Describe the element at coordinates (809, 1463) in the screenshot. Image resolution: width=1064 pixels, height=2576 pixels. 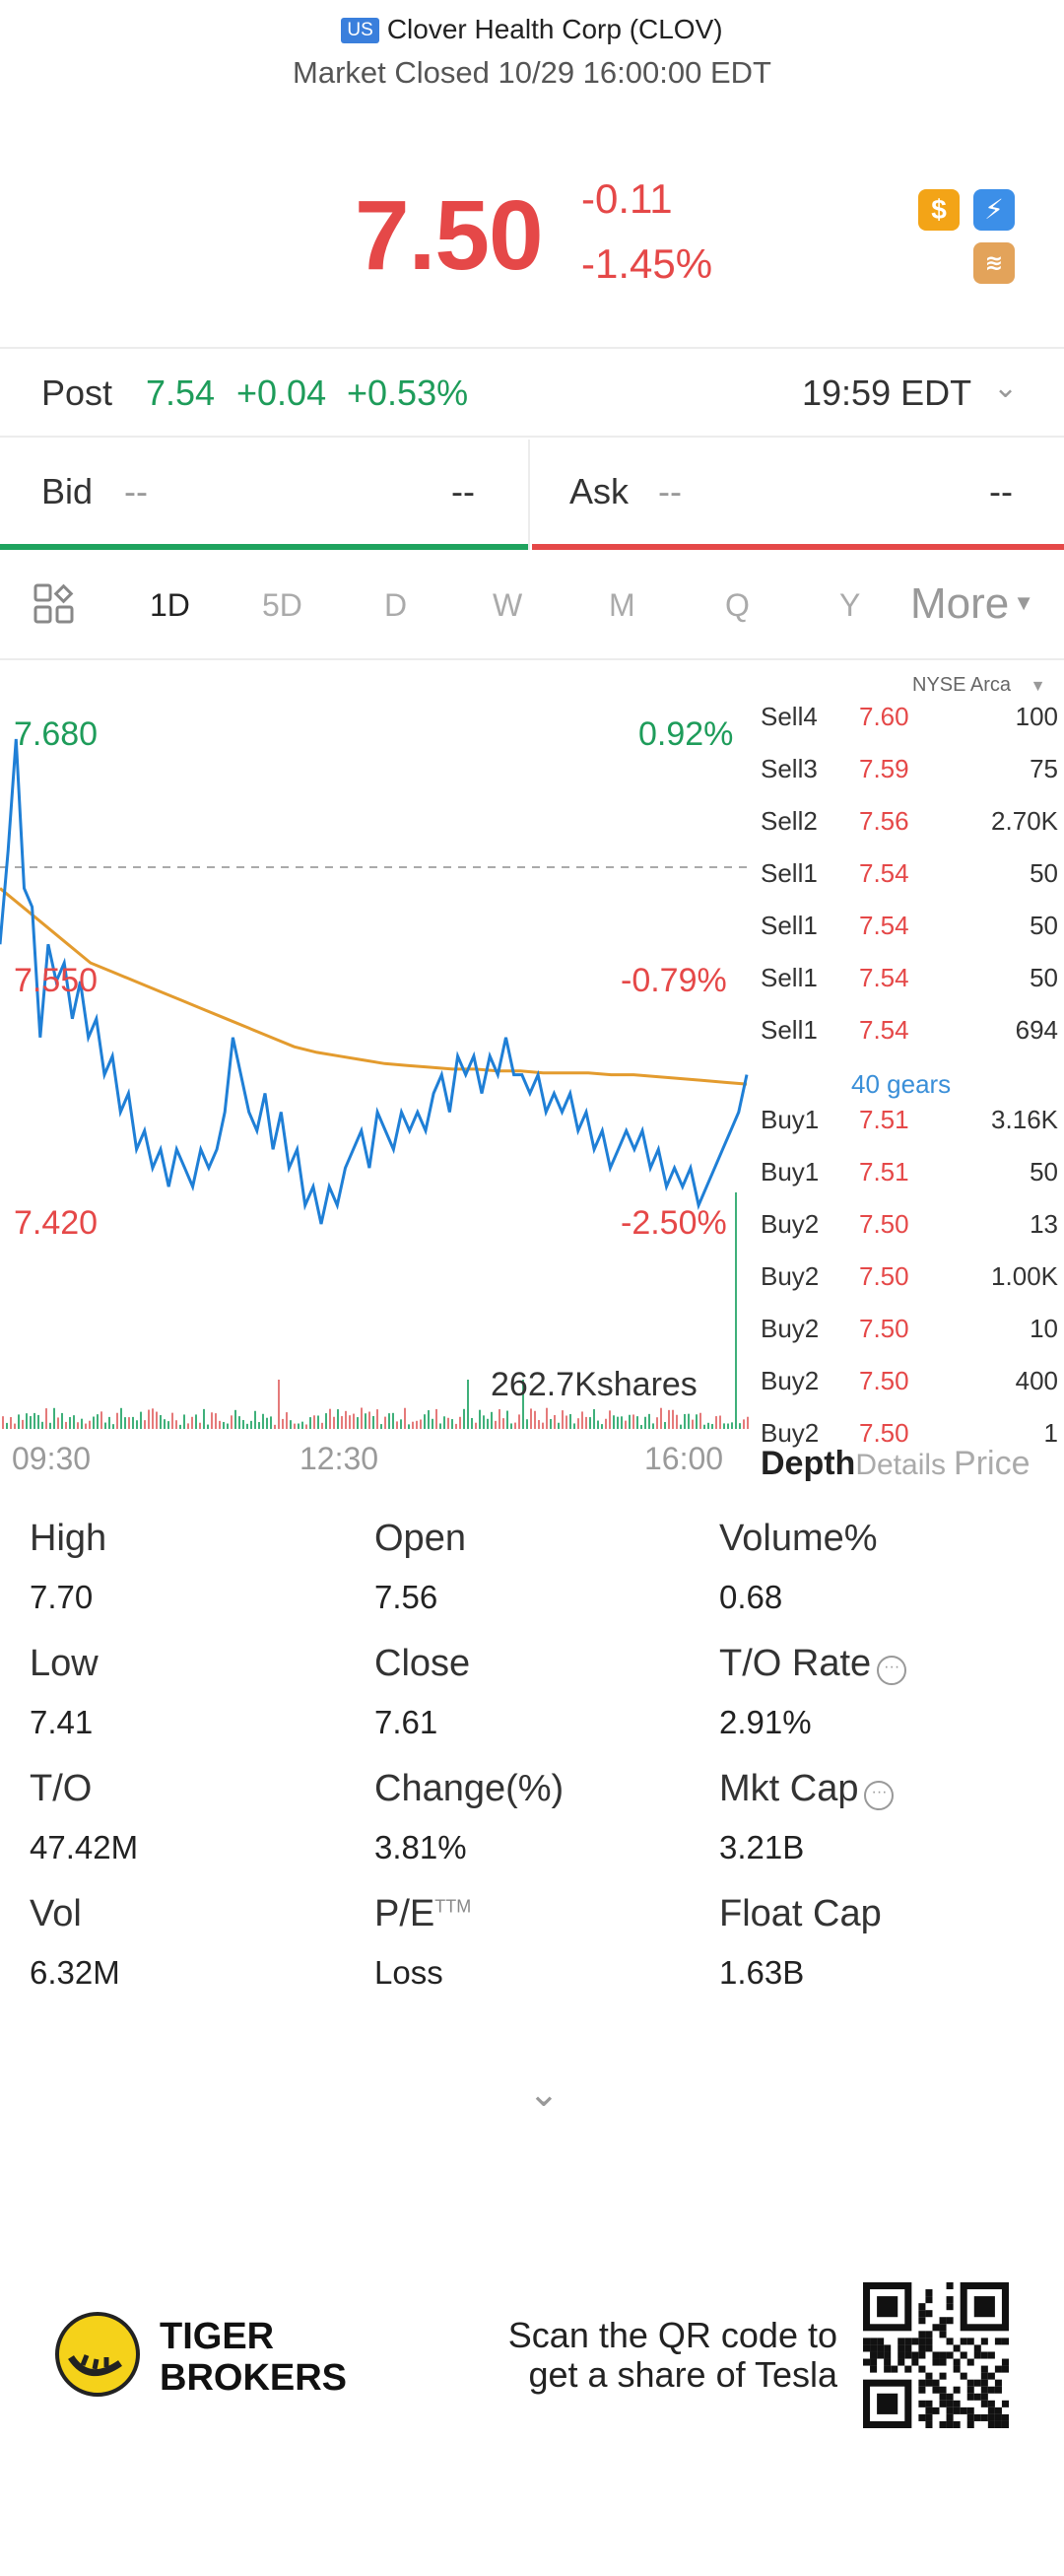
I see `tab-depth: Depth` at that location.